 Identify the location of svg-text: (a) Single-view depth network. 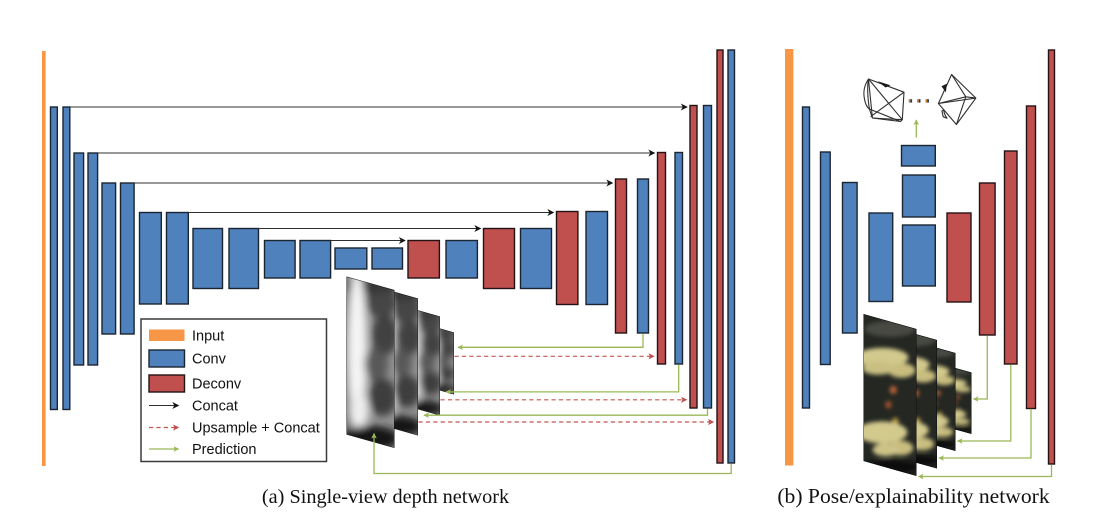
(386, 497).